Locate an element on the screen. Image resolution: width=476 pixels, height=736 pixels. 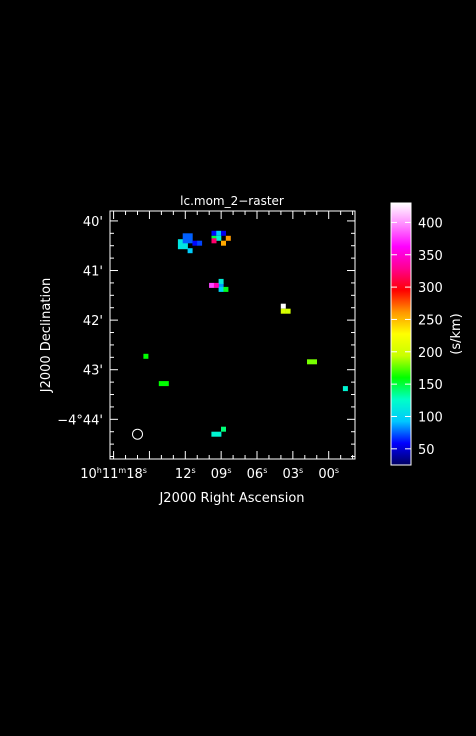
chart-title: lc.mom_2−raster is located at coordinates (232, 201).